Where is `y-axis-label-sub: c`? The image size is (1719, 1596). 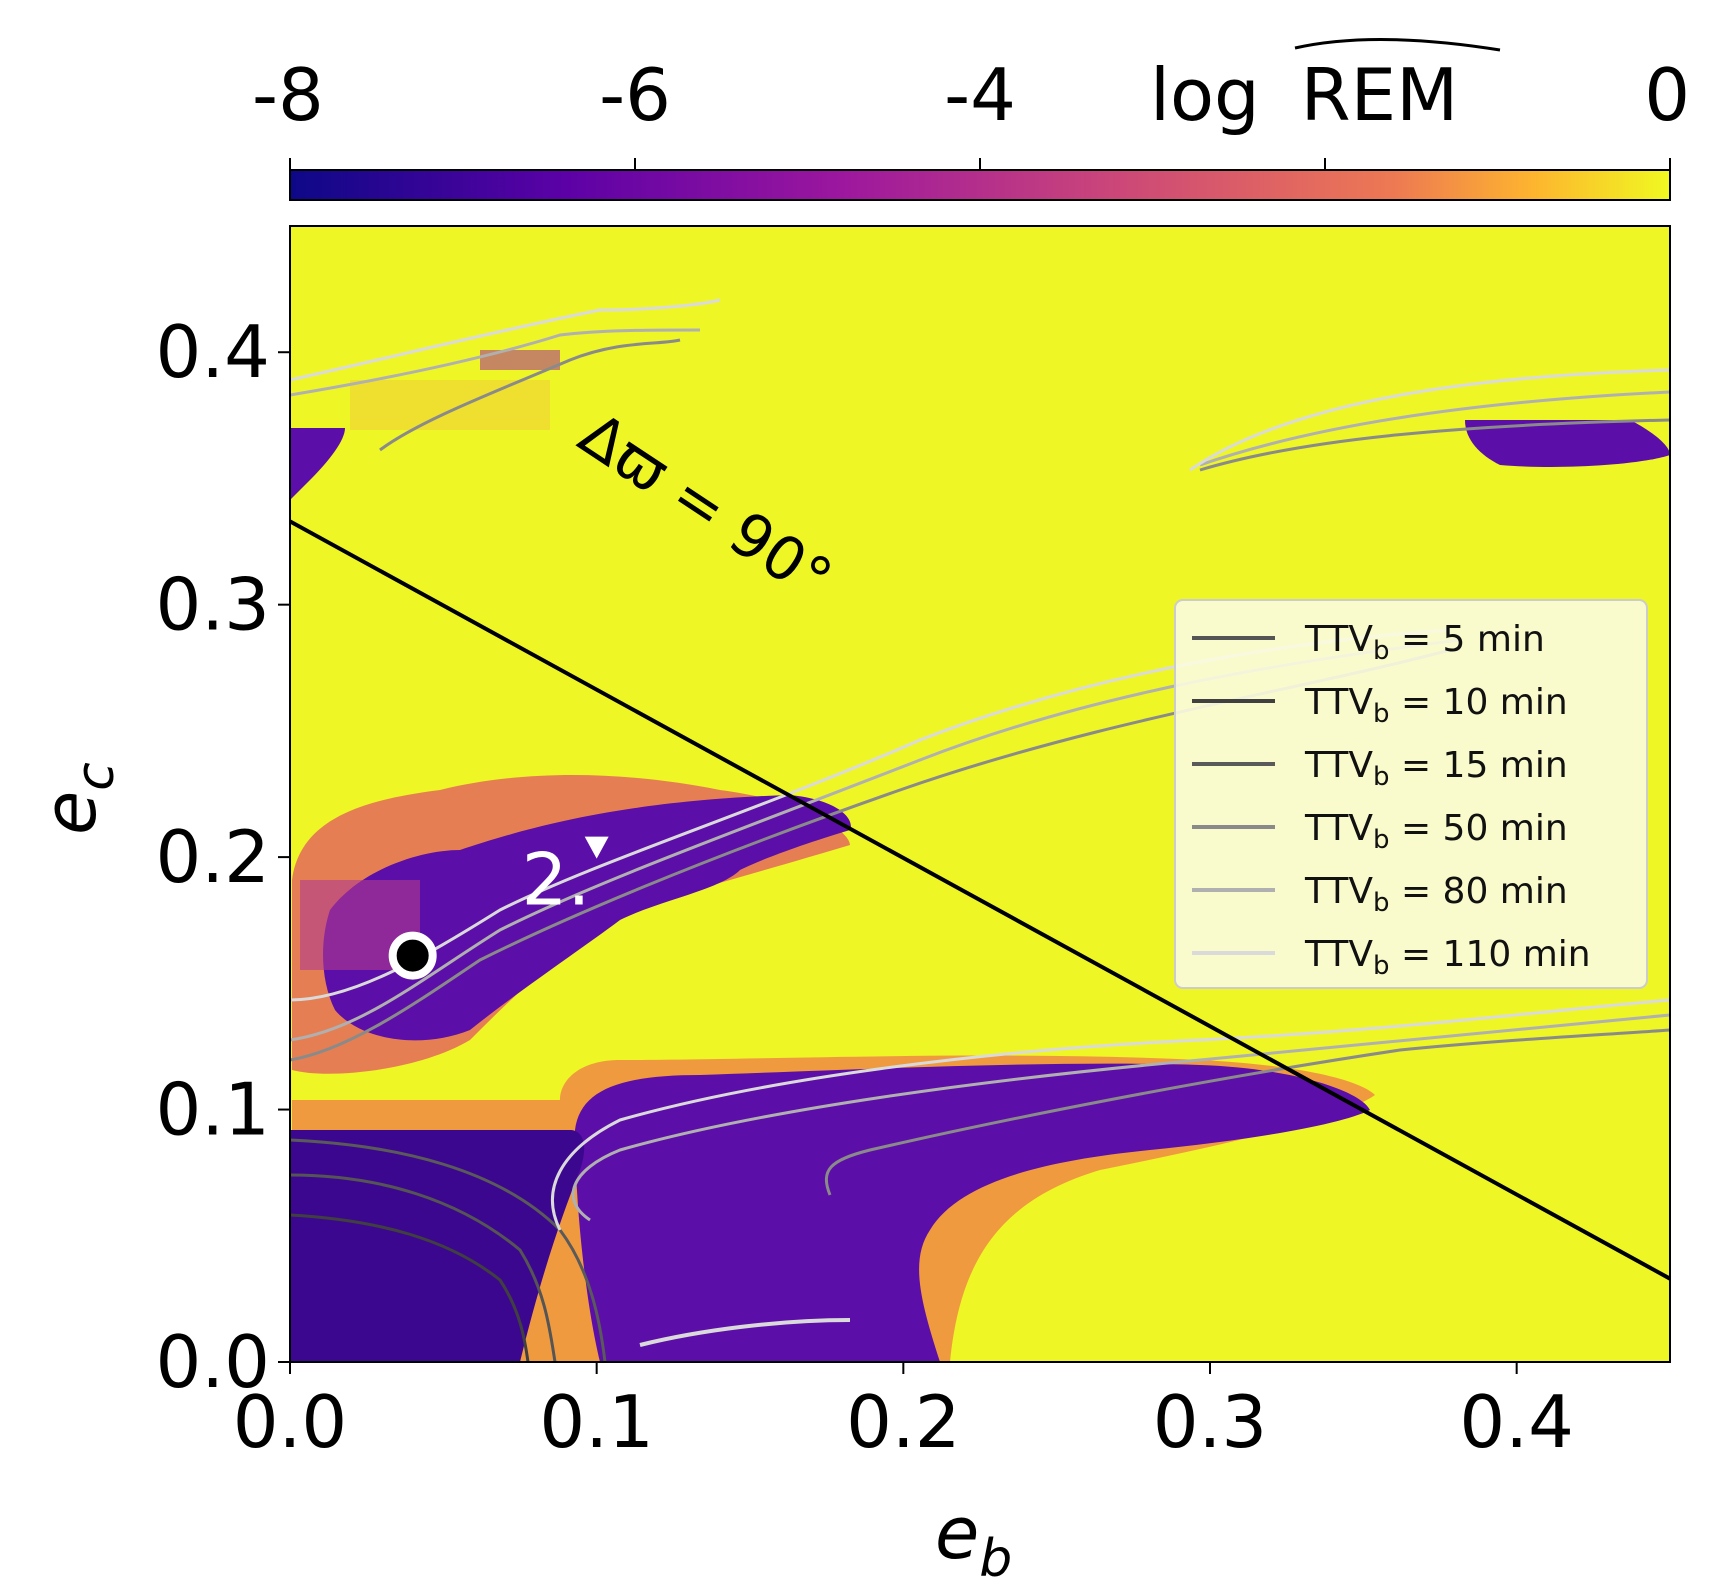 y-axis-label-sub: c is located at coordinates (96, 776).